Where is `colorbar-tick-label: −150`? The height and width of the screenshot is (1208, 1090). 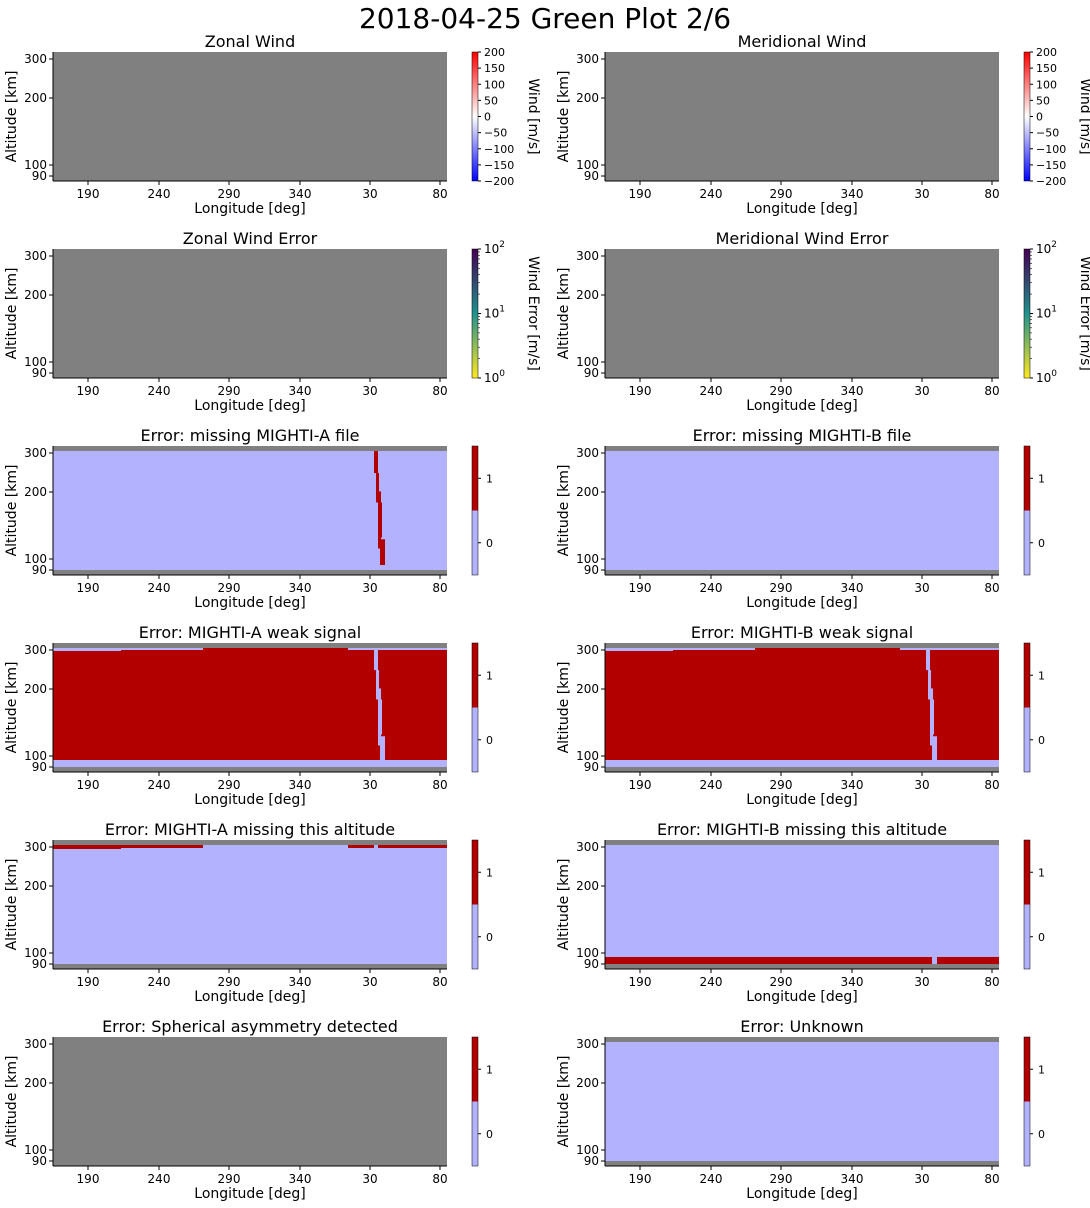
colorbar-tick-label: −150 is located at coordinates (499, 165).